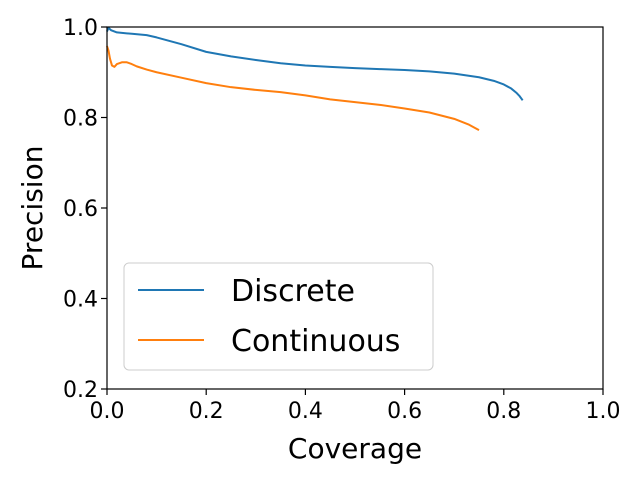  I want to click on x-tick-label: 0.6, so click(404, 411).